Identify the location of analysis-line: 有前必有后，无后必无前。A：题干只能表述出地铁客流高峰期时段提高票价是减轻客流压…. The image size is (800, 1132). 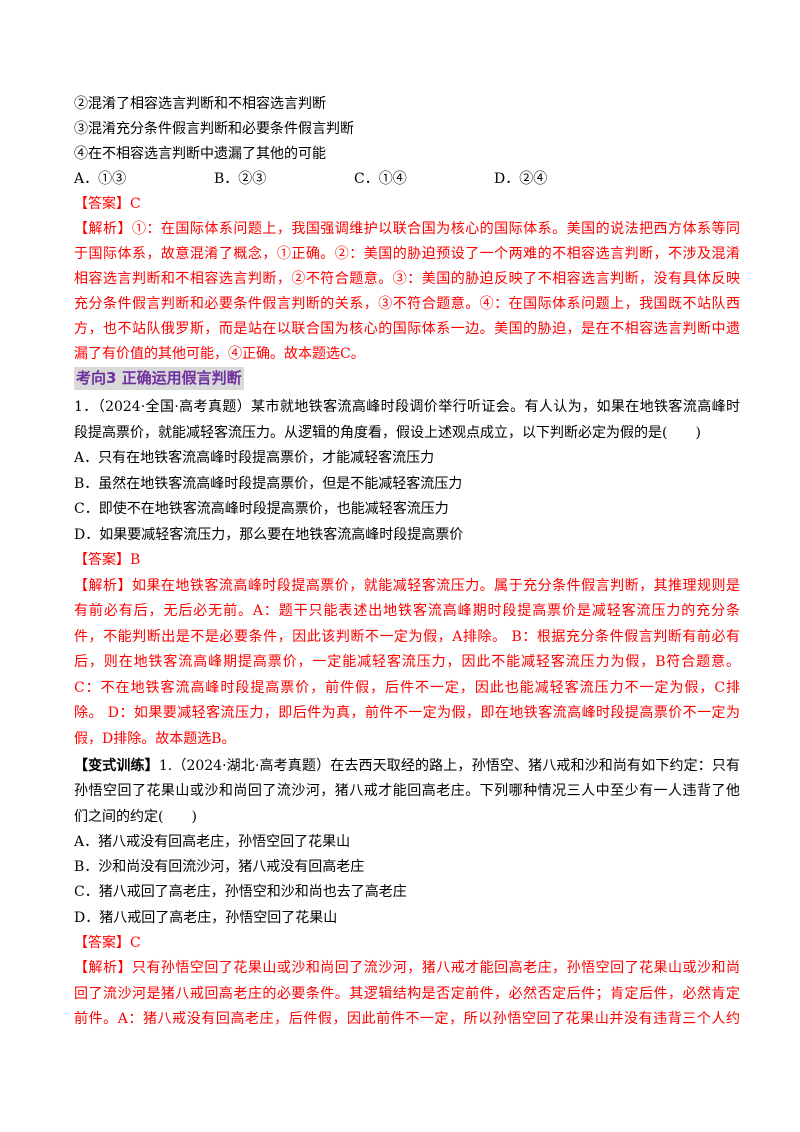
(407, 611).